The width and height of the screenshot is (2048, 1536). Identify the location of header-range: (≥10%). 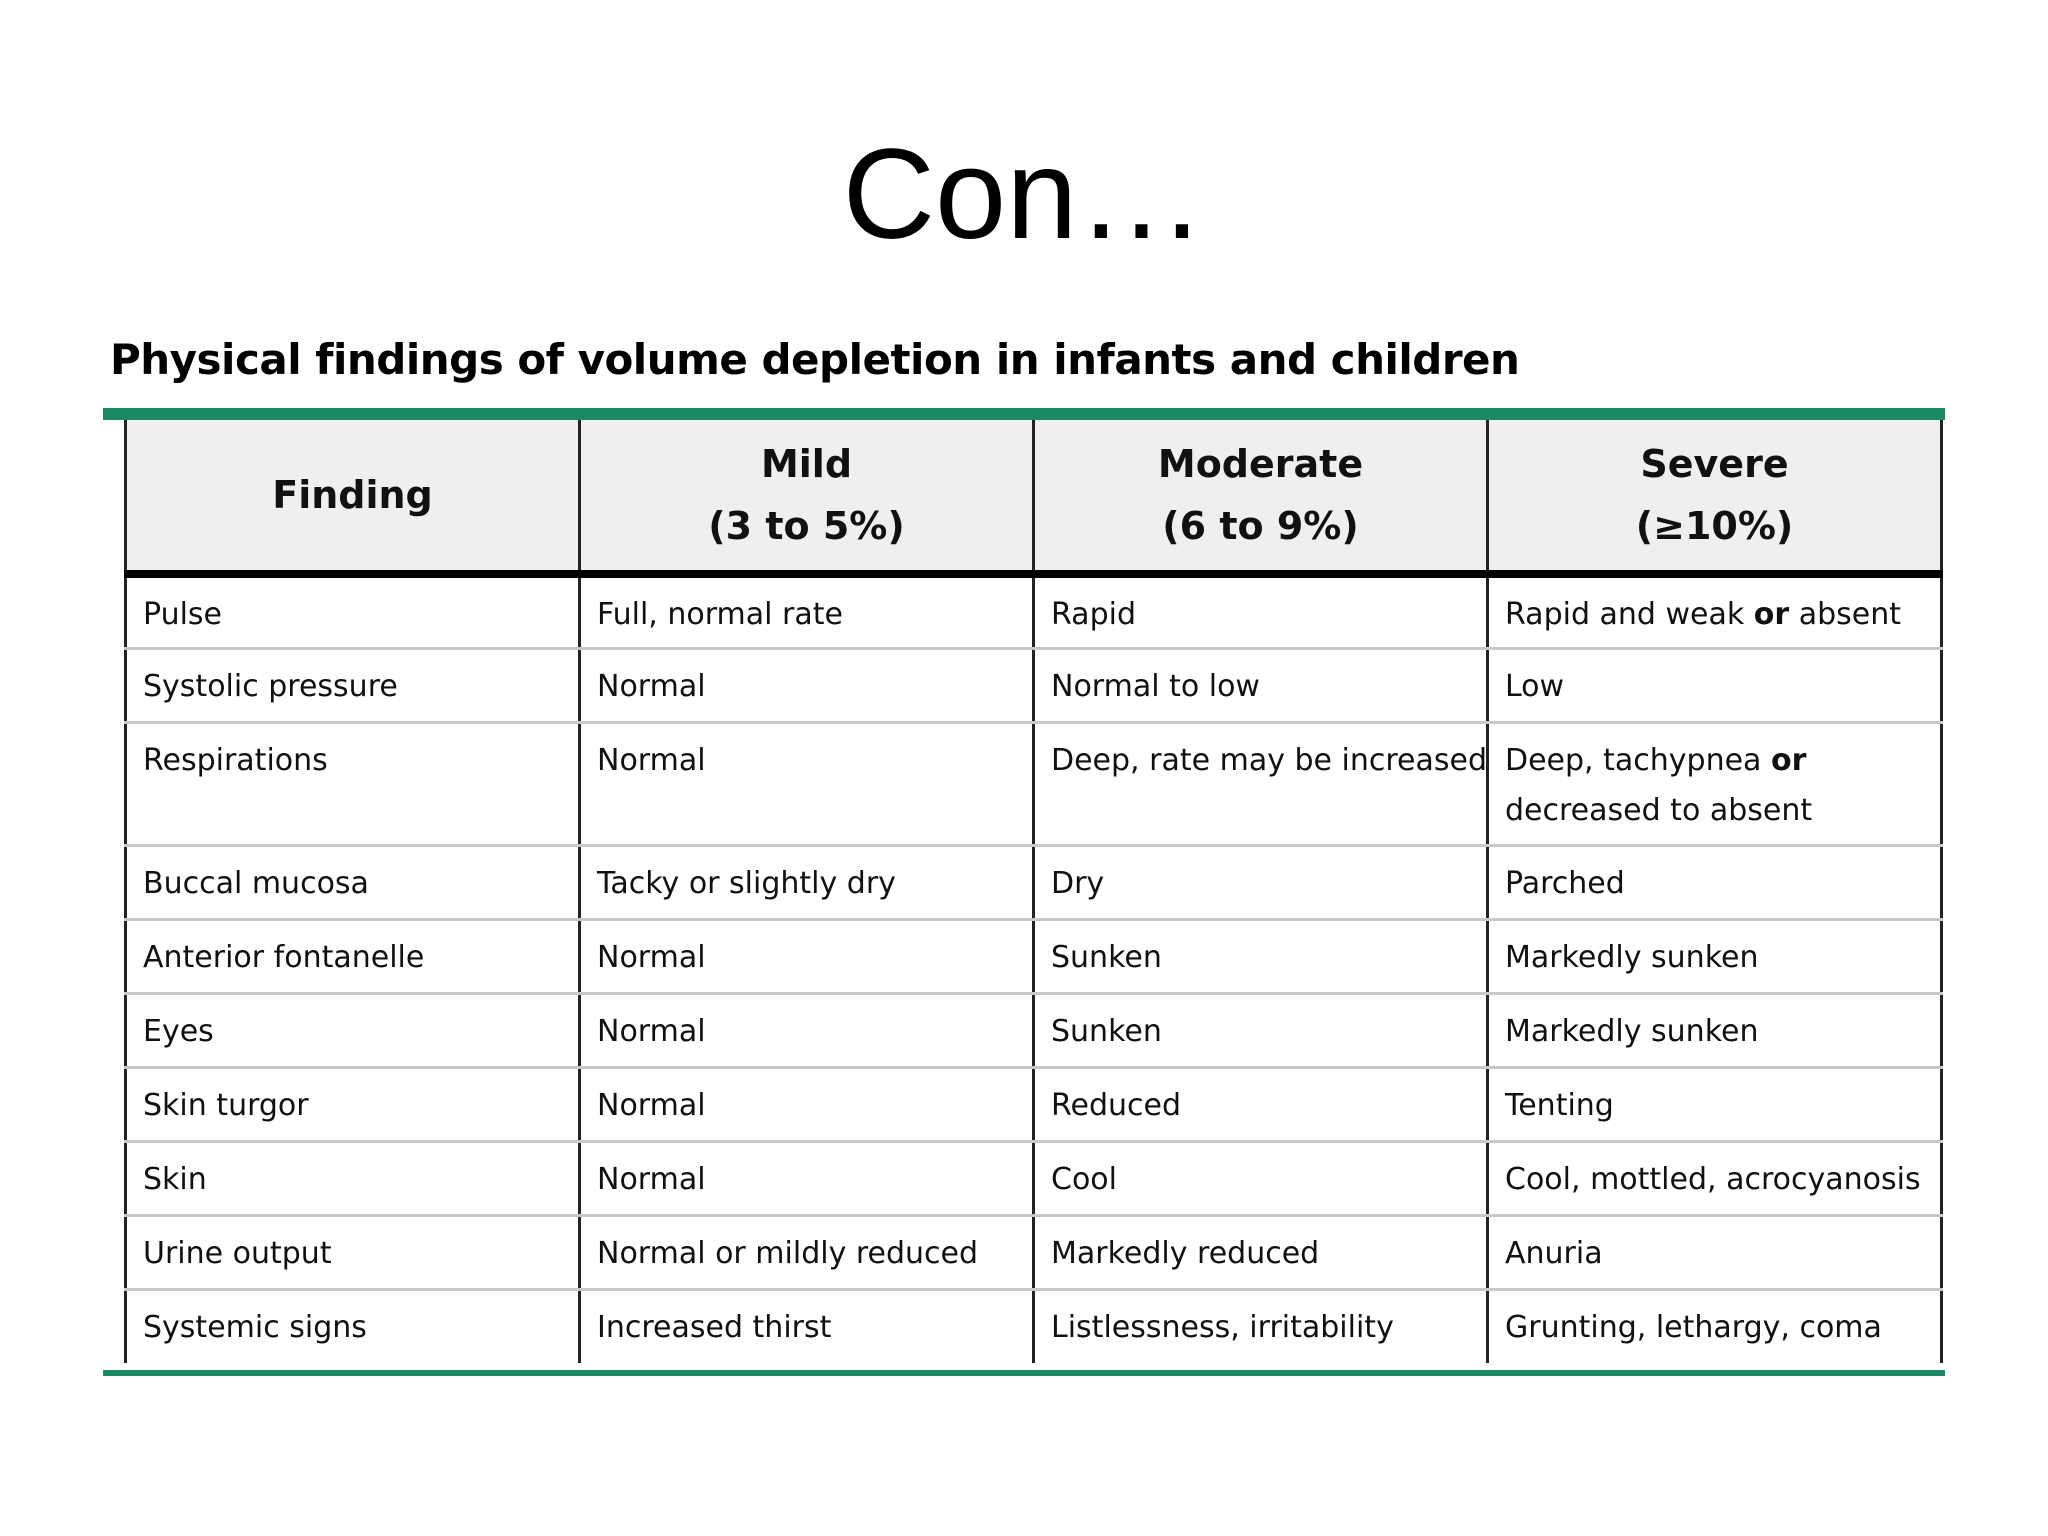
(1714, 526).